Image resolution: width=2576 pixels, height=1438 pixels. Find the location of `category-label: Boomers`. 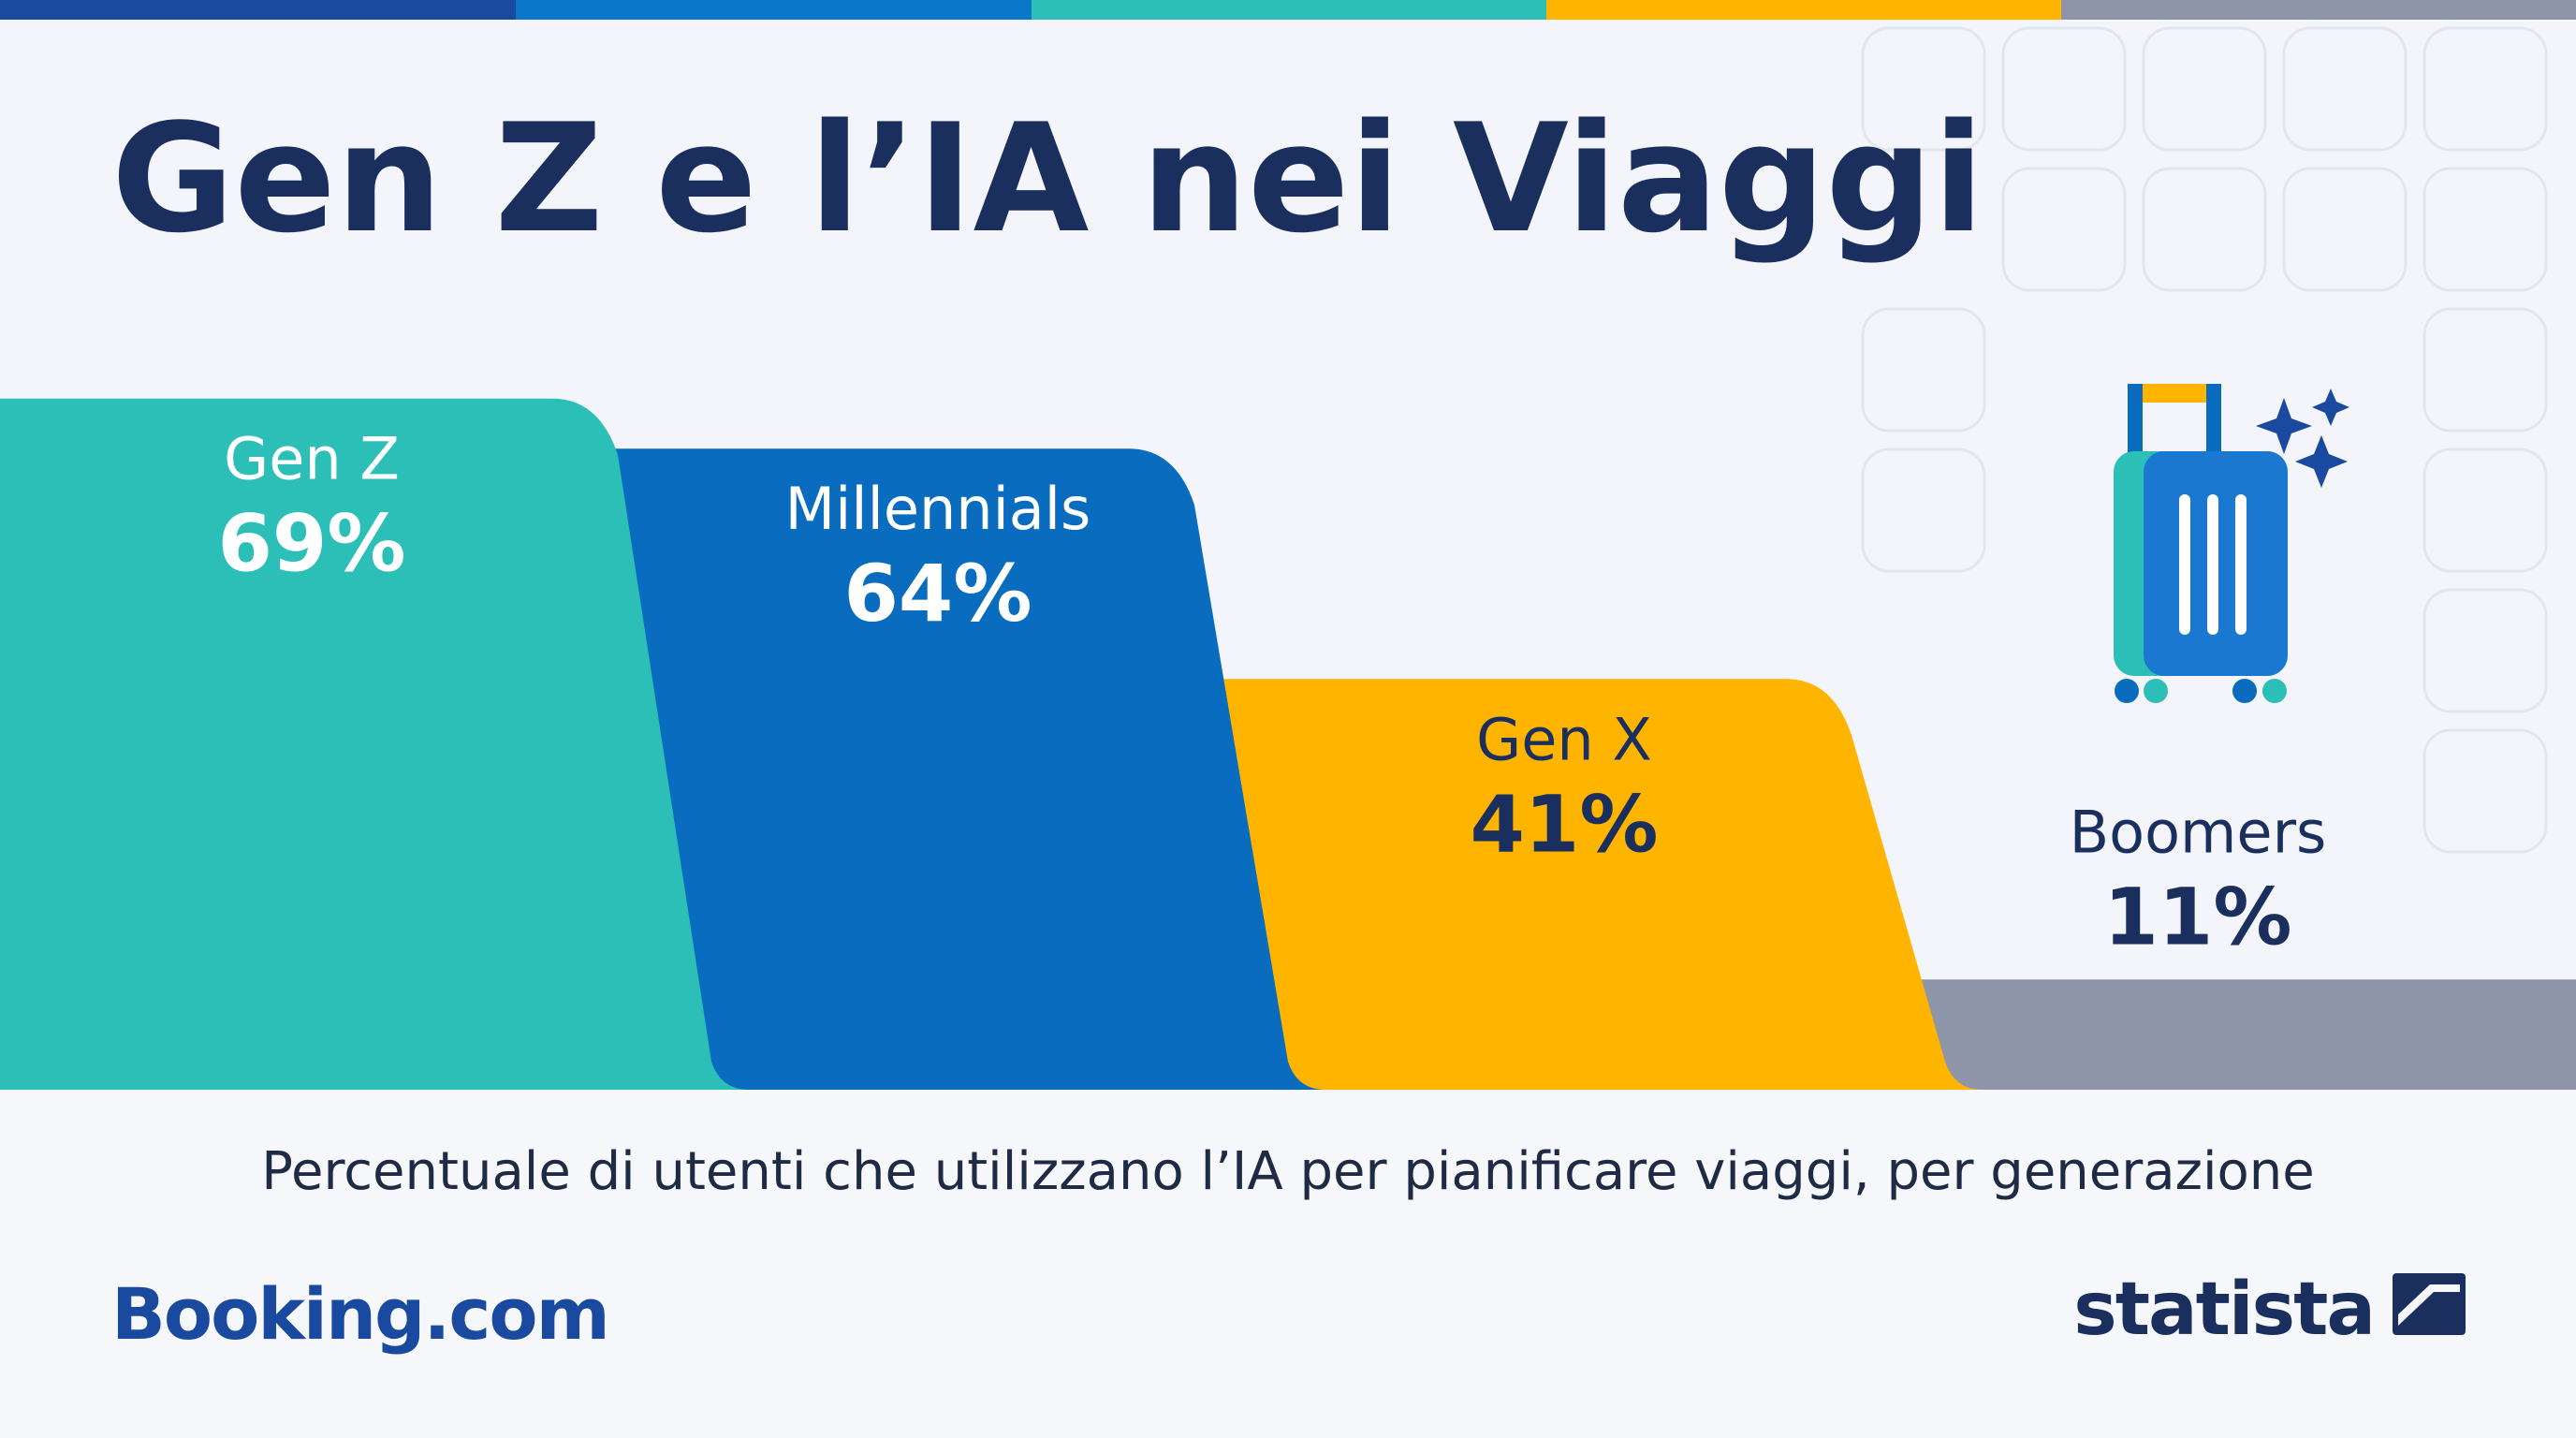

category-label: Boomers is located at coordinates (2198, 832).